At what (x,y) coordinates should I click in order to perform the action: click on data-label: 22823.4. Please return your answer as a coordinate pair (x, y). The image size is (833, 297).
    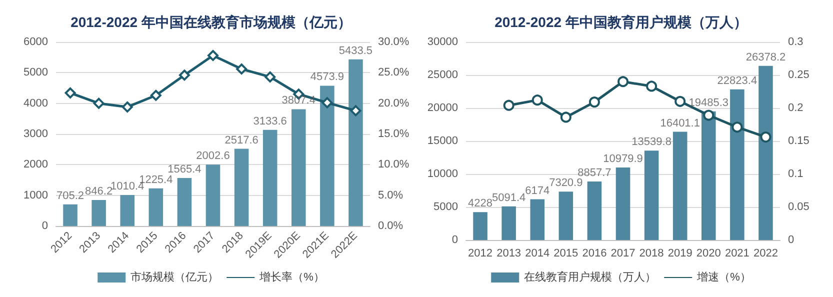
    Looking at the image, I should click on (737, 80).